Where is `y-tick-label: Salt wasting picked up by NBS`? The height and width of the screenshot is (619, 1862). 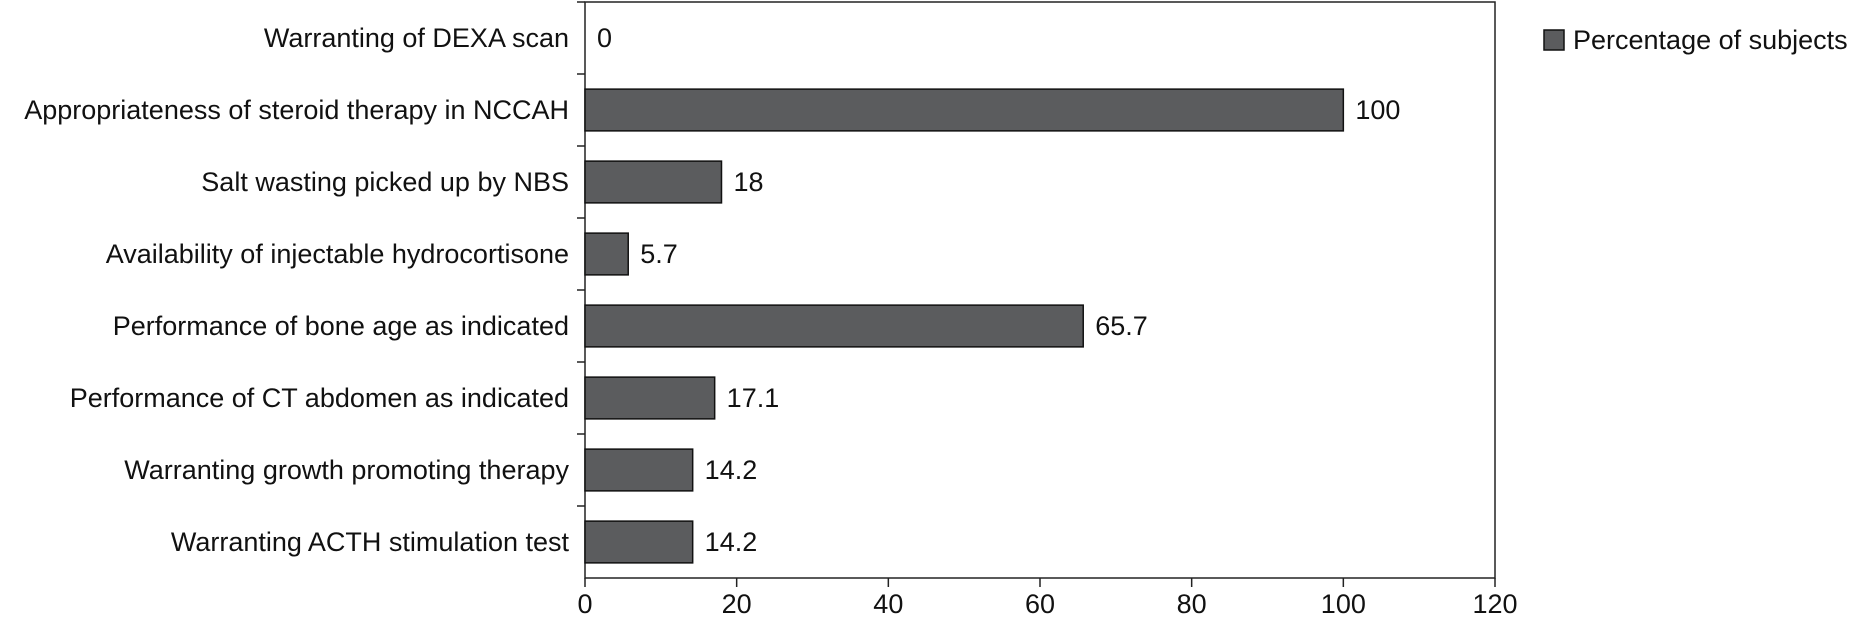 y-tick-label: Salt wasting picked up by NBS is located at coordinates (385, 182).